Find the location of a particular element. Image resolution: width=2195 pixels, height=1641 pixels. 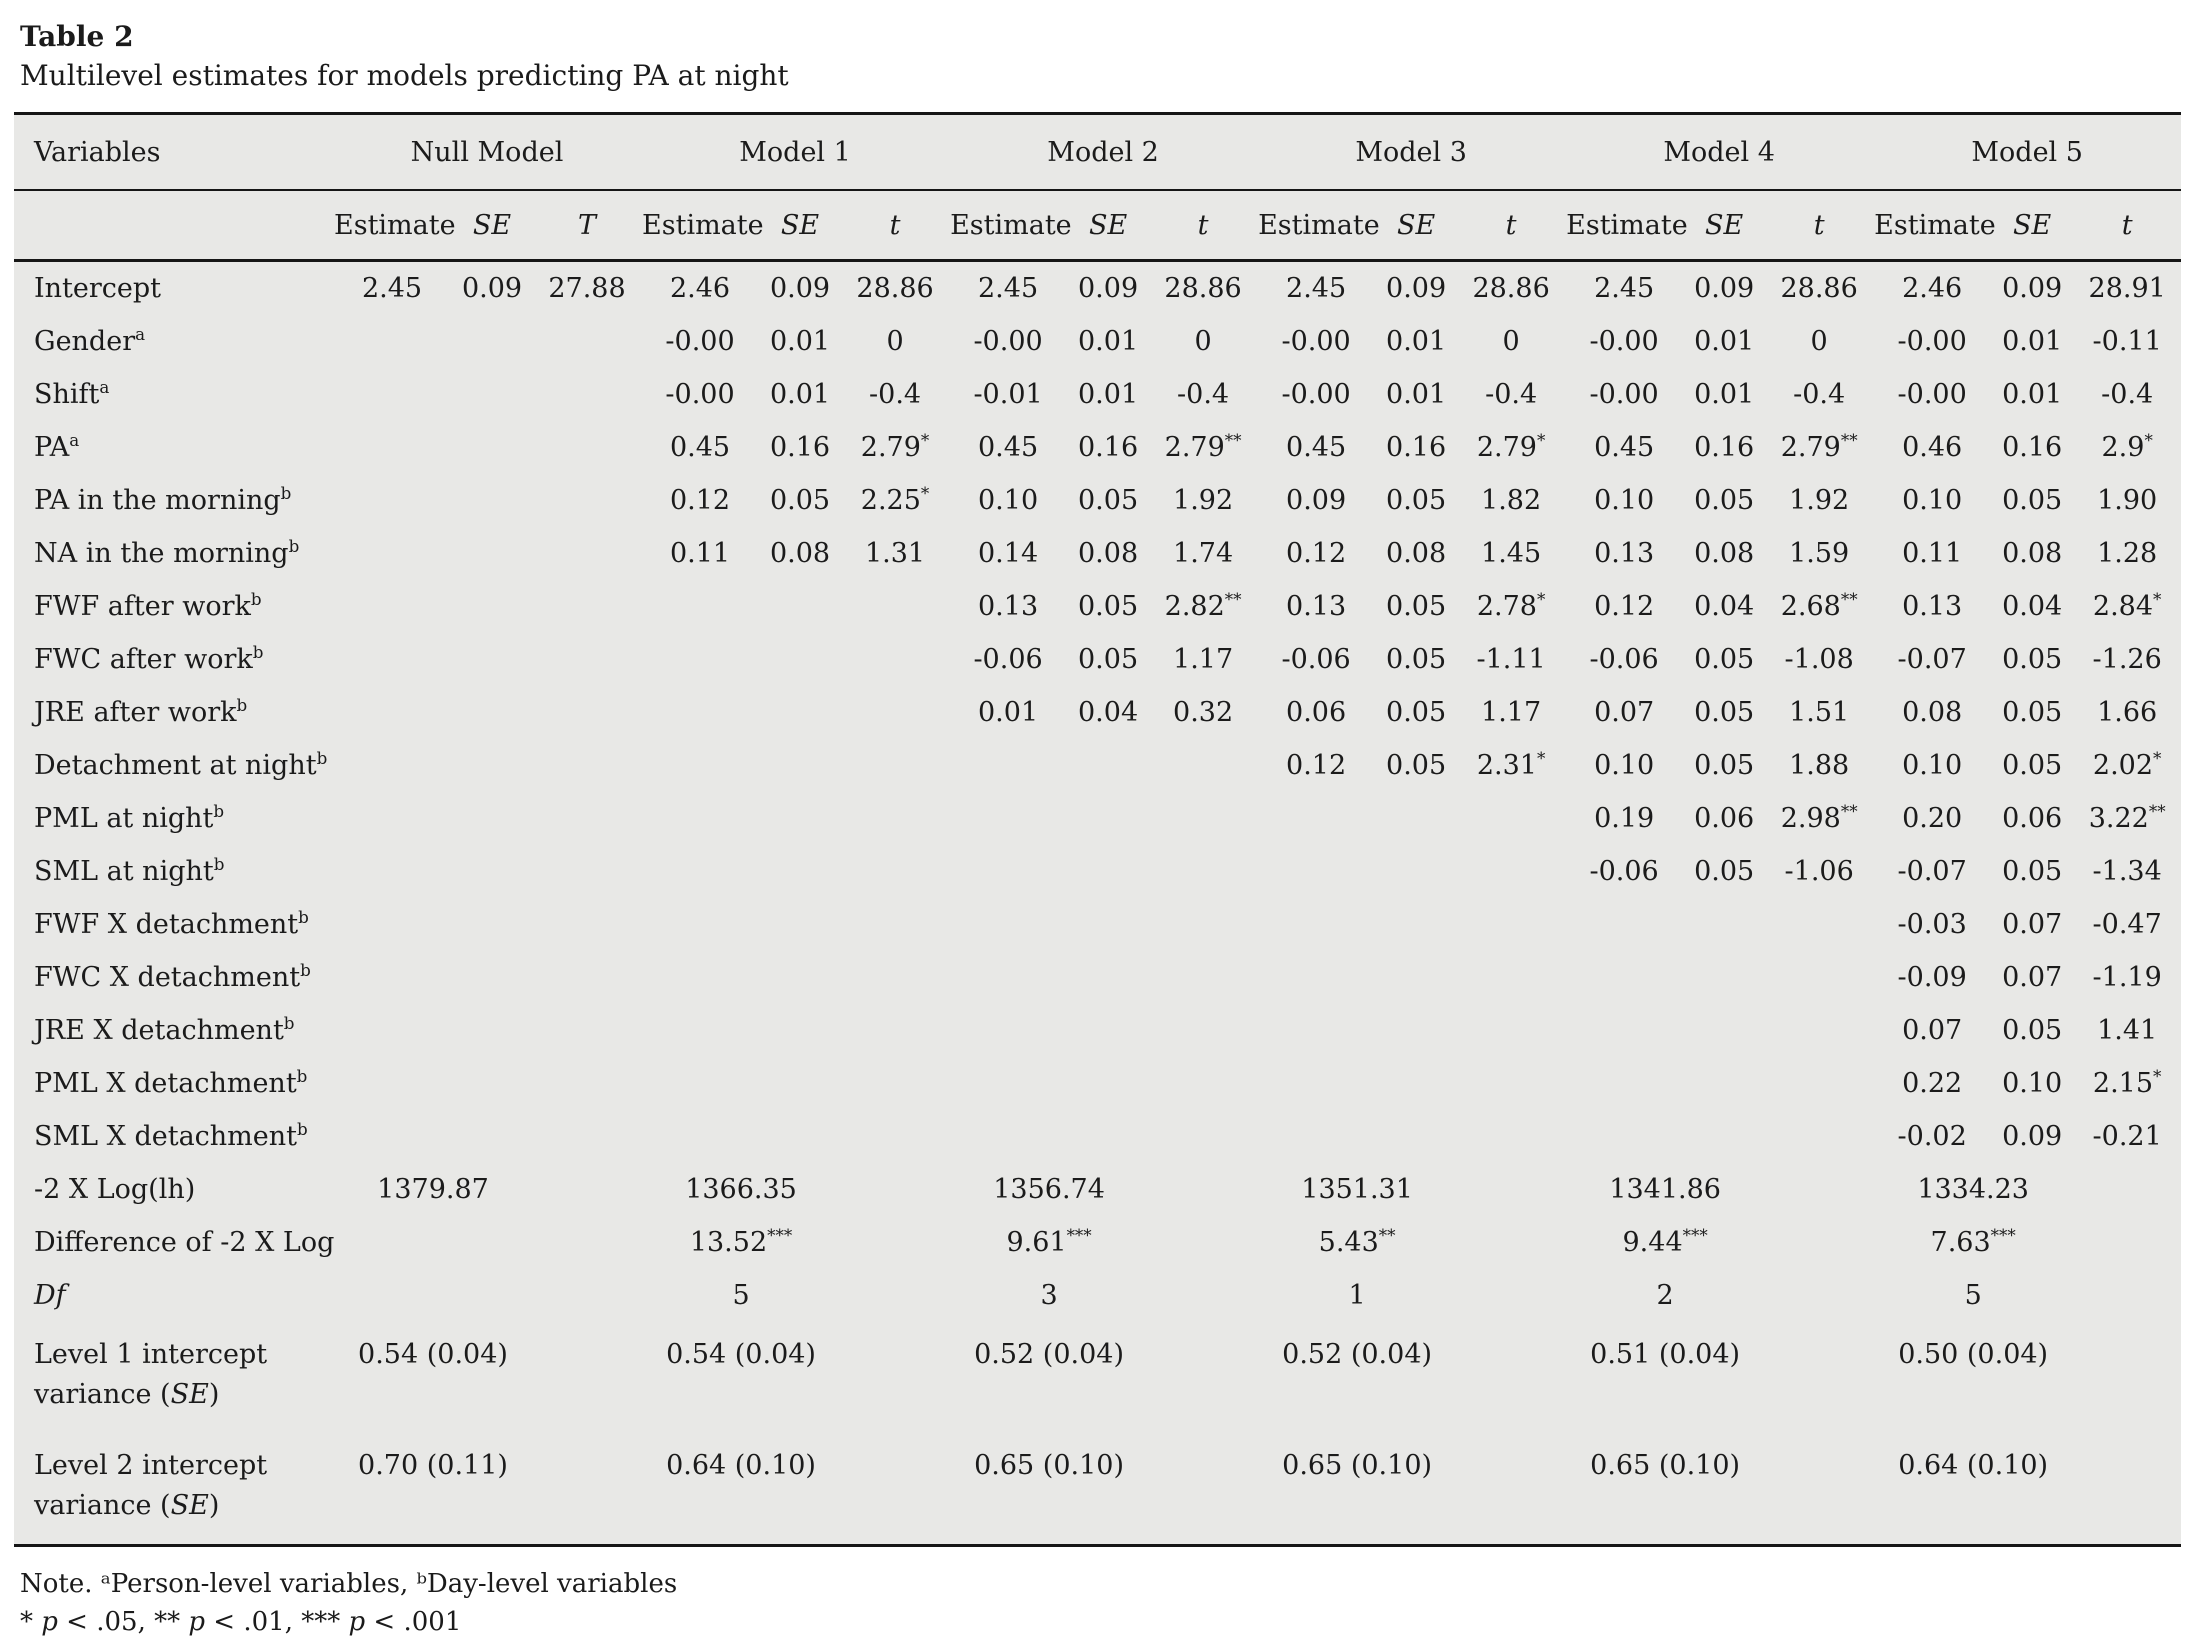

summary-value-cell: 1366.35 is located at coordinates (741, 1189).